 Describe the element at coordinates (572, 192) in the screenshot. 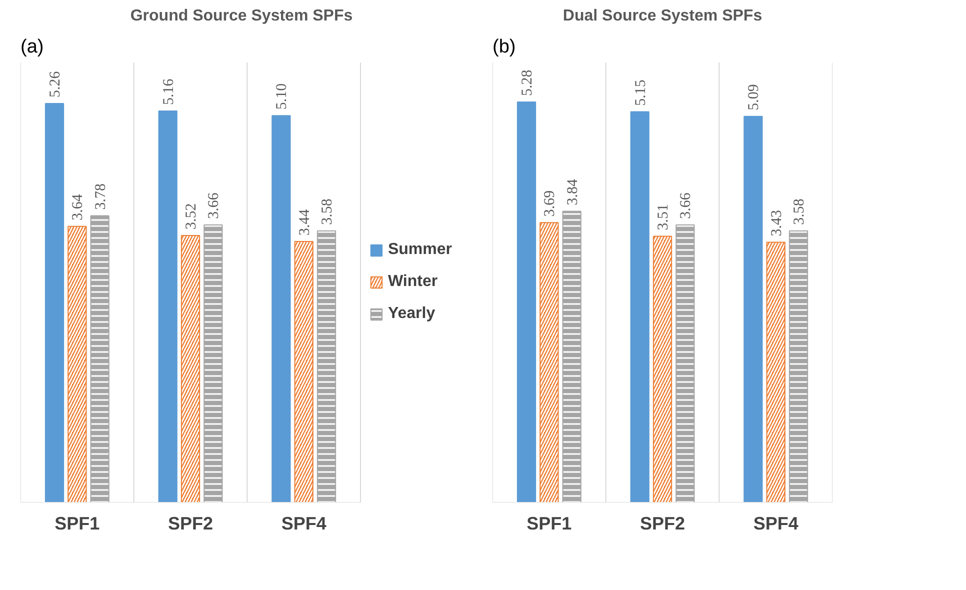

I see `data-label: 3.84` at that location.